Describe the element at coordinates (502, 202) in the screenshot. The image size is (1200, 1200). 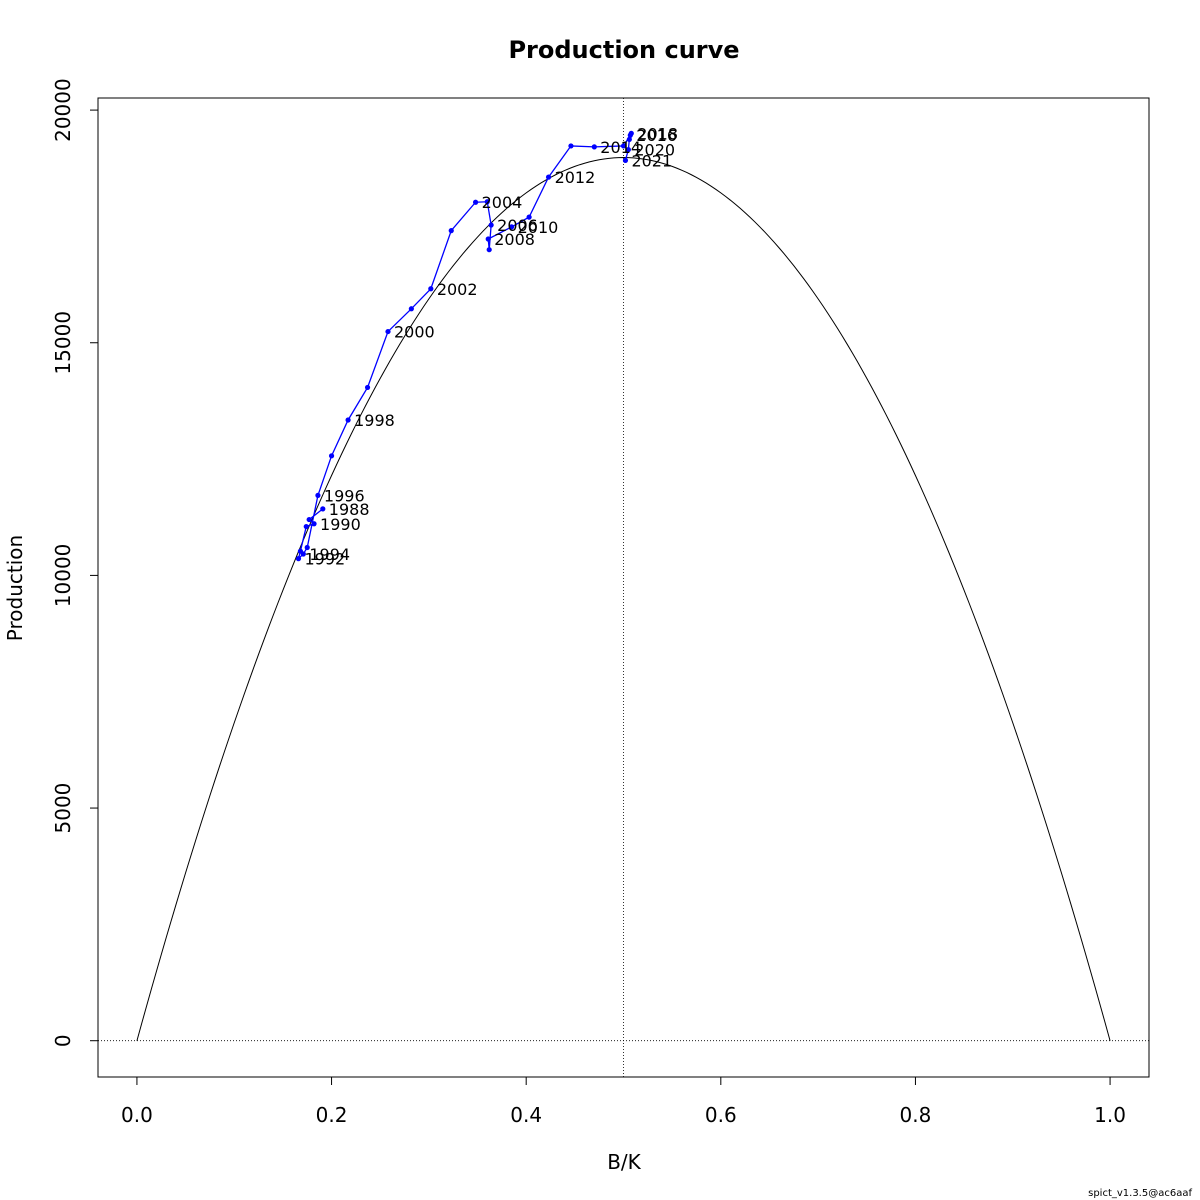
I see `year-label: 2004` at that location.